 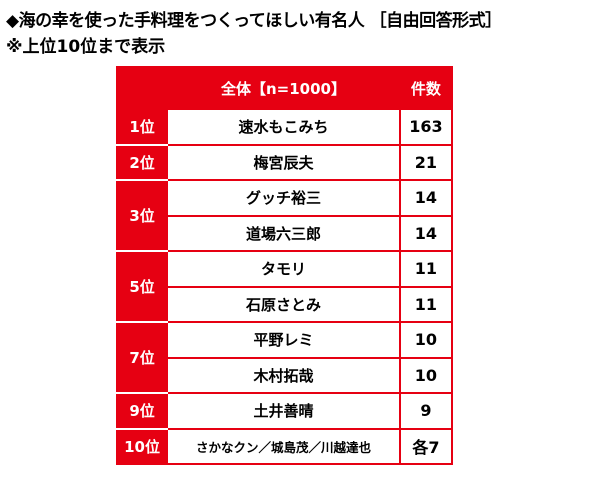 I want to click on name-cell: 土井善晴, so click(x=283, y=411).